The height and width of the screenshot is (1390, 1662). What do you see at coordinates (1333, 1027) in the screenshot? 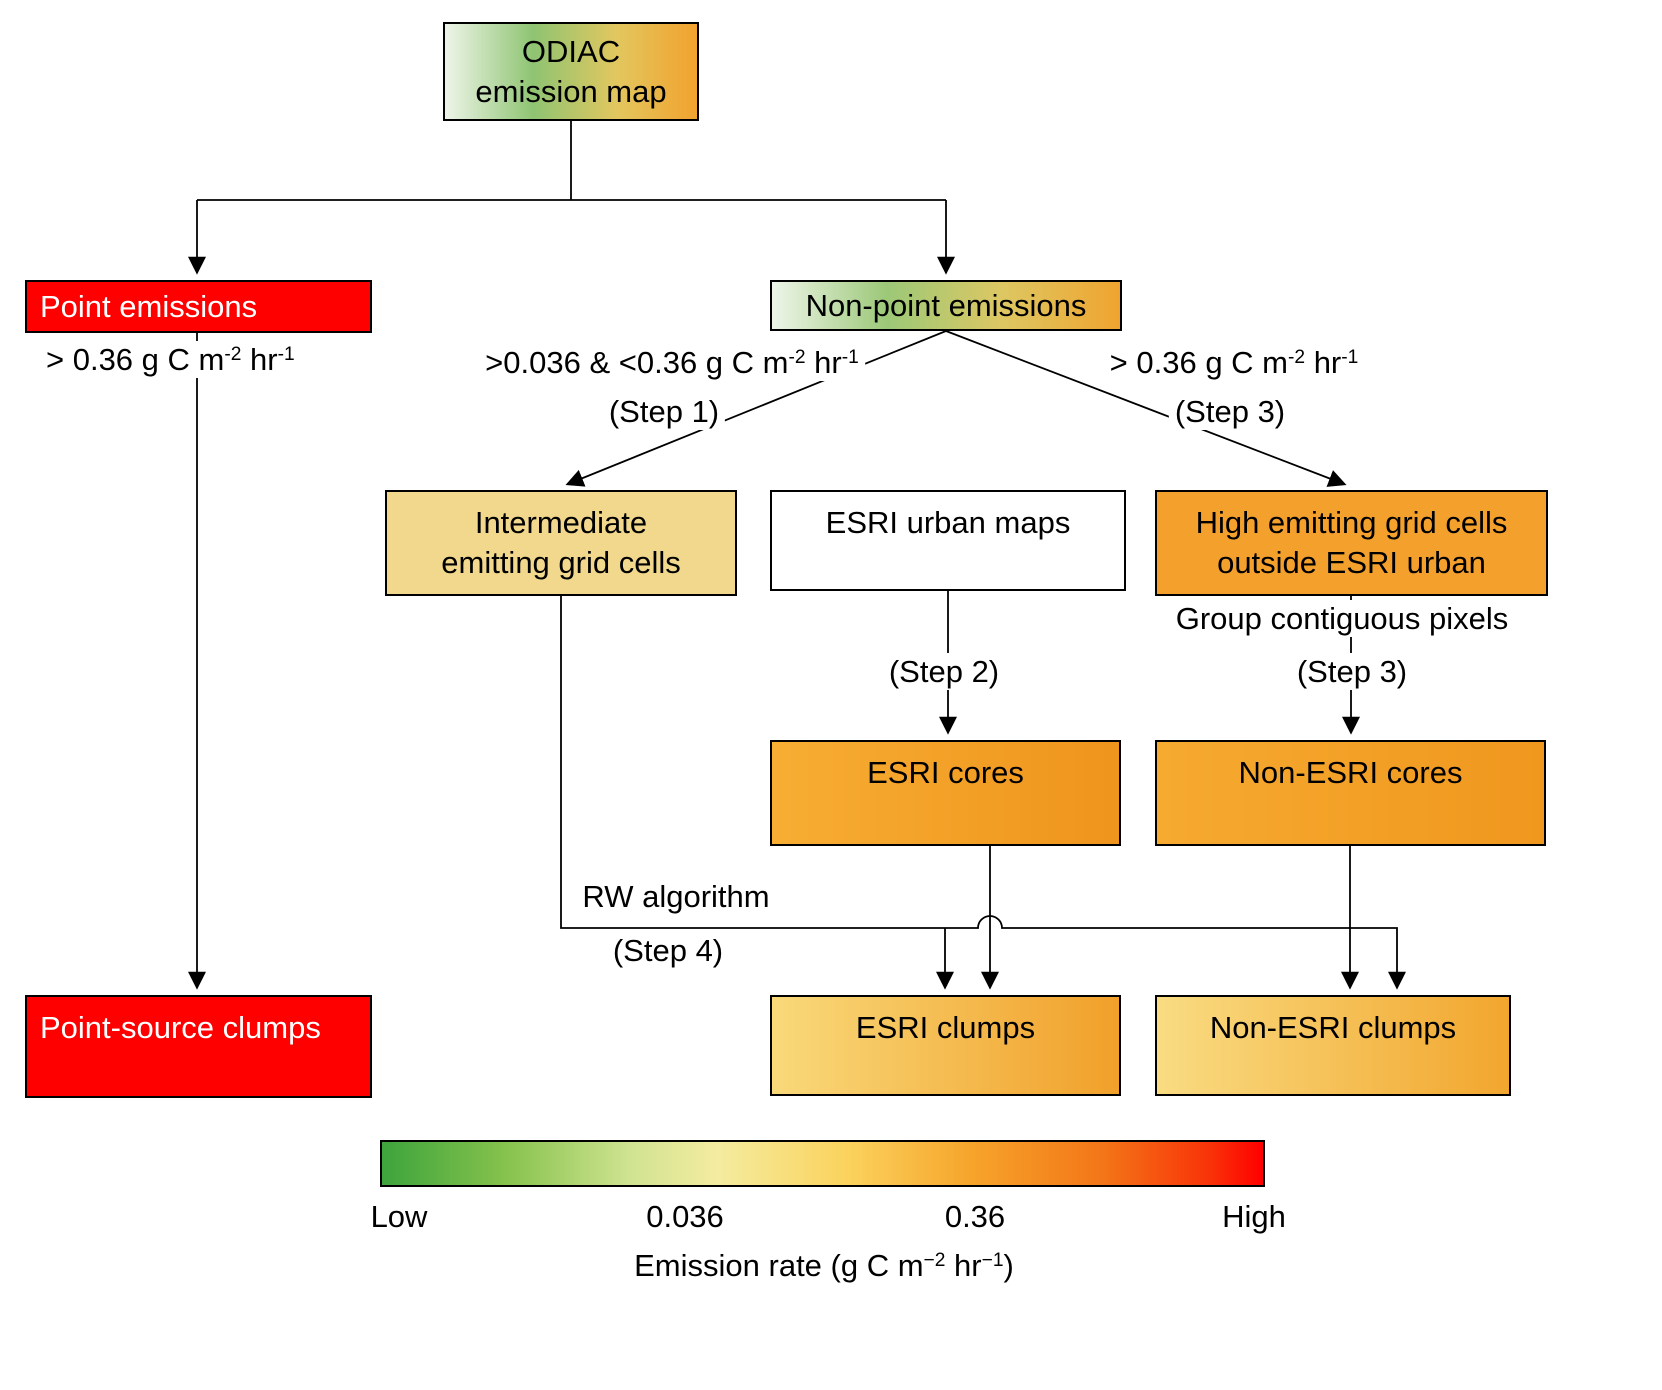
I see `node-label: Non-ESRI clumps` at bounding box center [1333, 1027].